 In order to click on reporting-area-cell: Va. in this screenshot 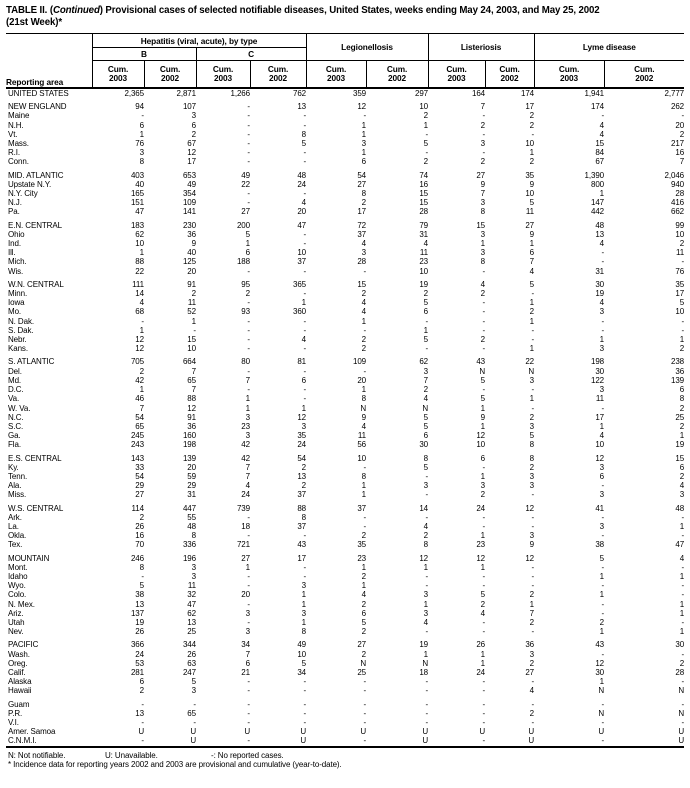, I will do `click(14, 399)`.